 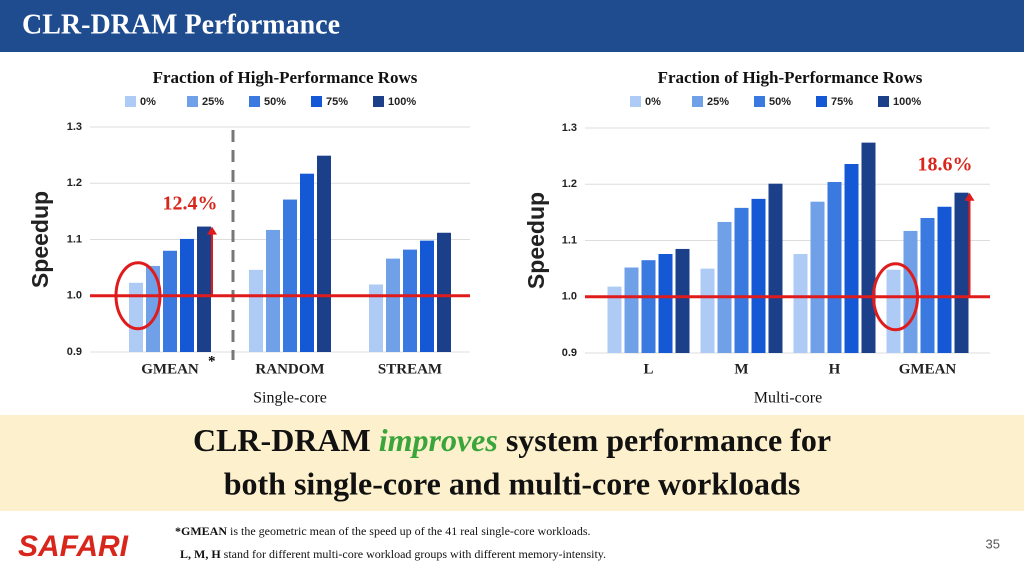 What do you see at coordinates (200, 554) in the screenshot?
I see `footnote-bold: L, M, H` at bounding box center [200, 554].